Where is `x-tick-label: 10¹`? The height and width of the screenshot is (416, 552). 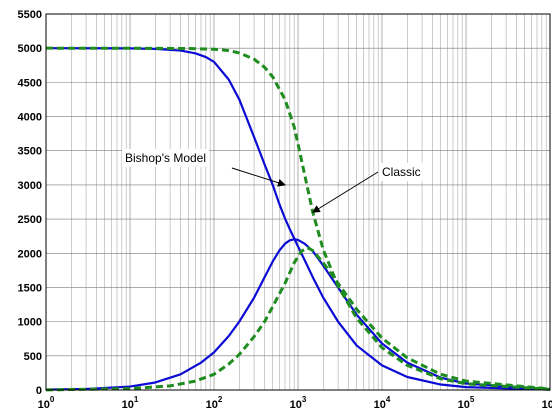
x-tick-label: 10¹ is located at coordinates (130, 403).